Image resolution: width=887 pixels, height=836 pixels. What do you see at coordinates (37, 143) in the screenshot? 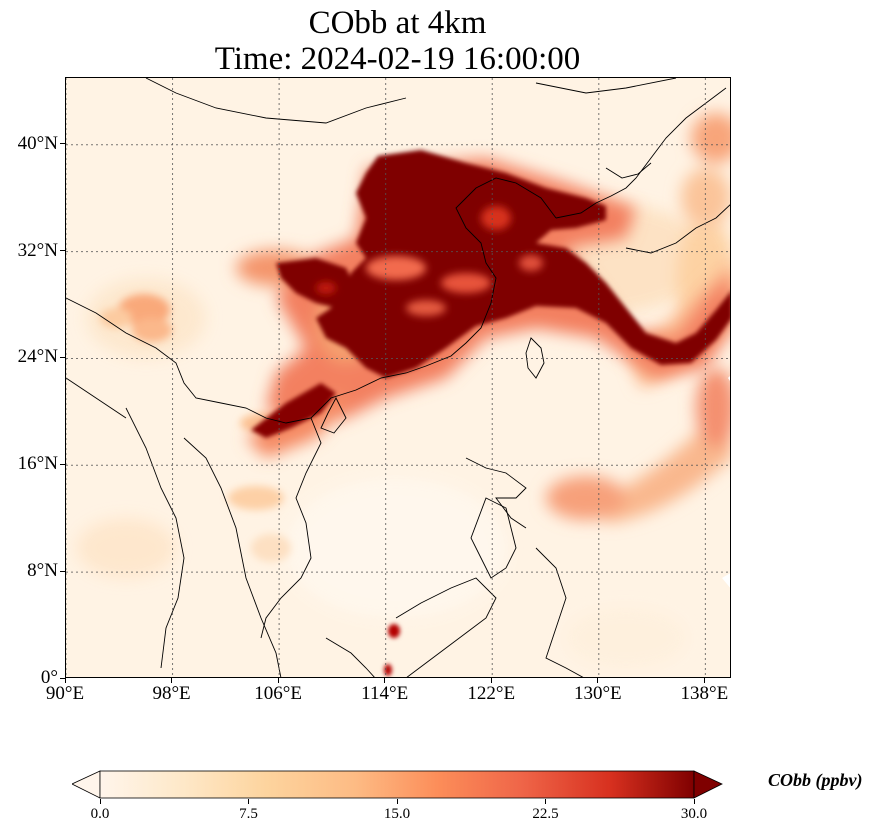
I see `lat-tick-label: 40°N` at bounding box center [37, 143].